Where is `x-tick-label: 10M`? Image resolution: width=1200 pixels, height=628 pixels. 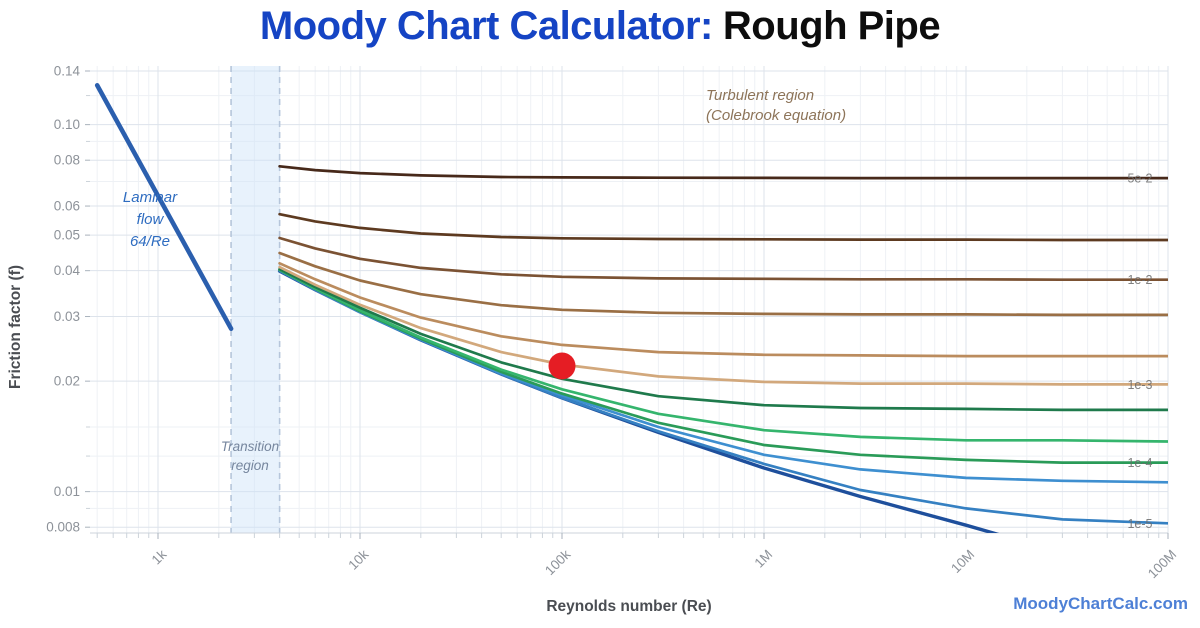 x-tick-label: 10M is located at coordinates (962, 561).